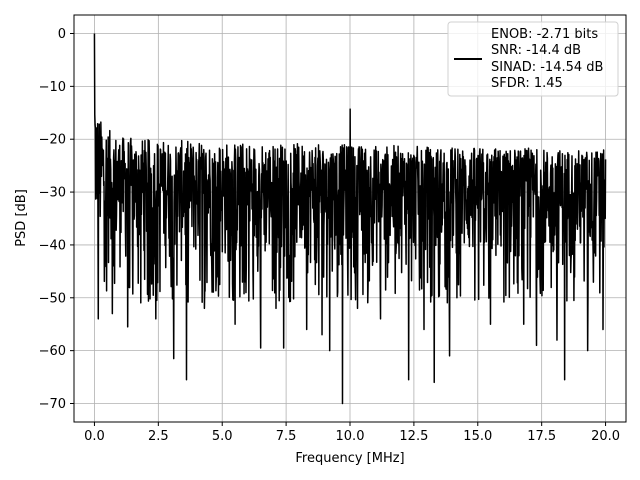  I want to click on y-tick-label: −70, so click(52, 404).